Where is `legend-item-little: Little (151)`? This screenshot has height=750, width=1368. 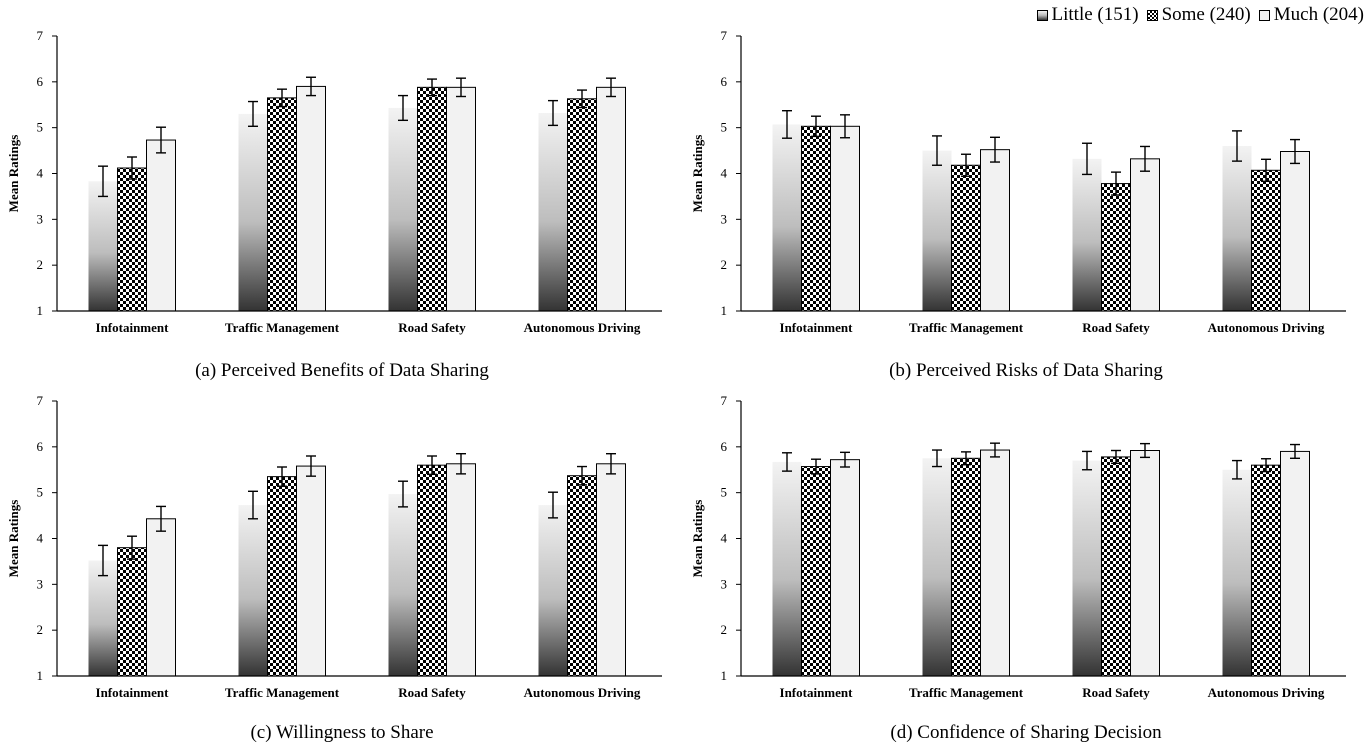 legend-item-little: Little (151) is located at coordinates (1087, 15).